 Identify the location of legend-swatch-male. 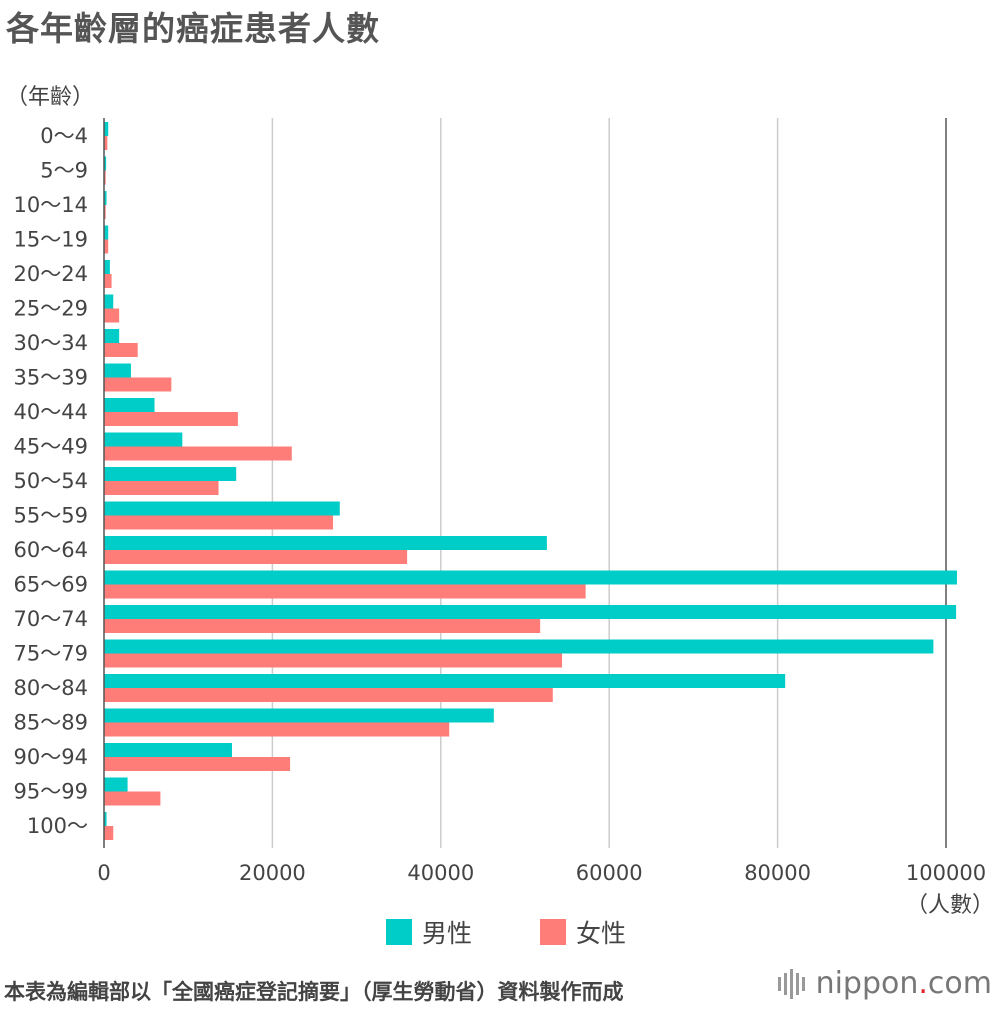
(399, 932).